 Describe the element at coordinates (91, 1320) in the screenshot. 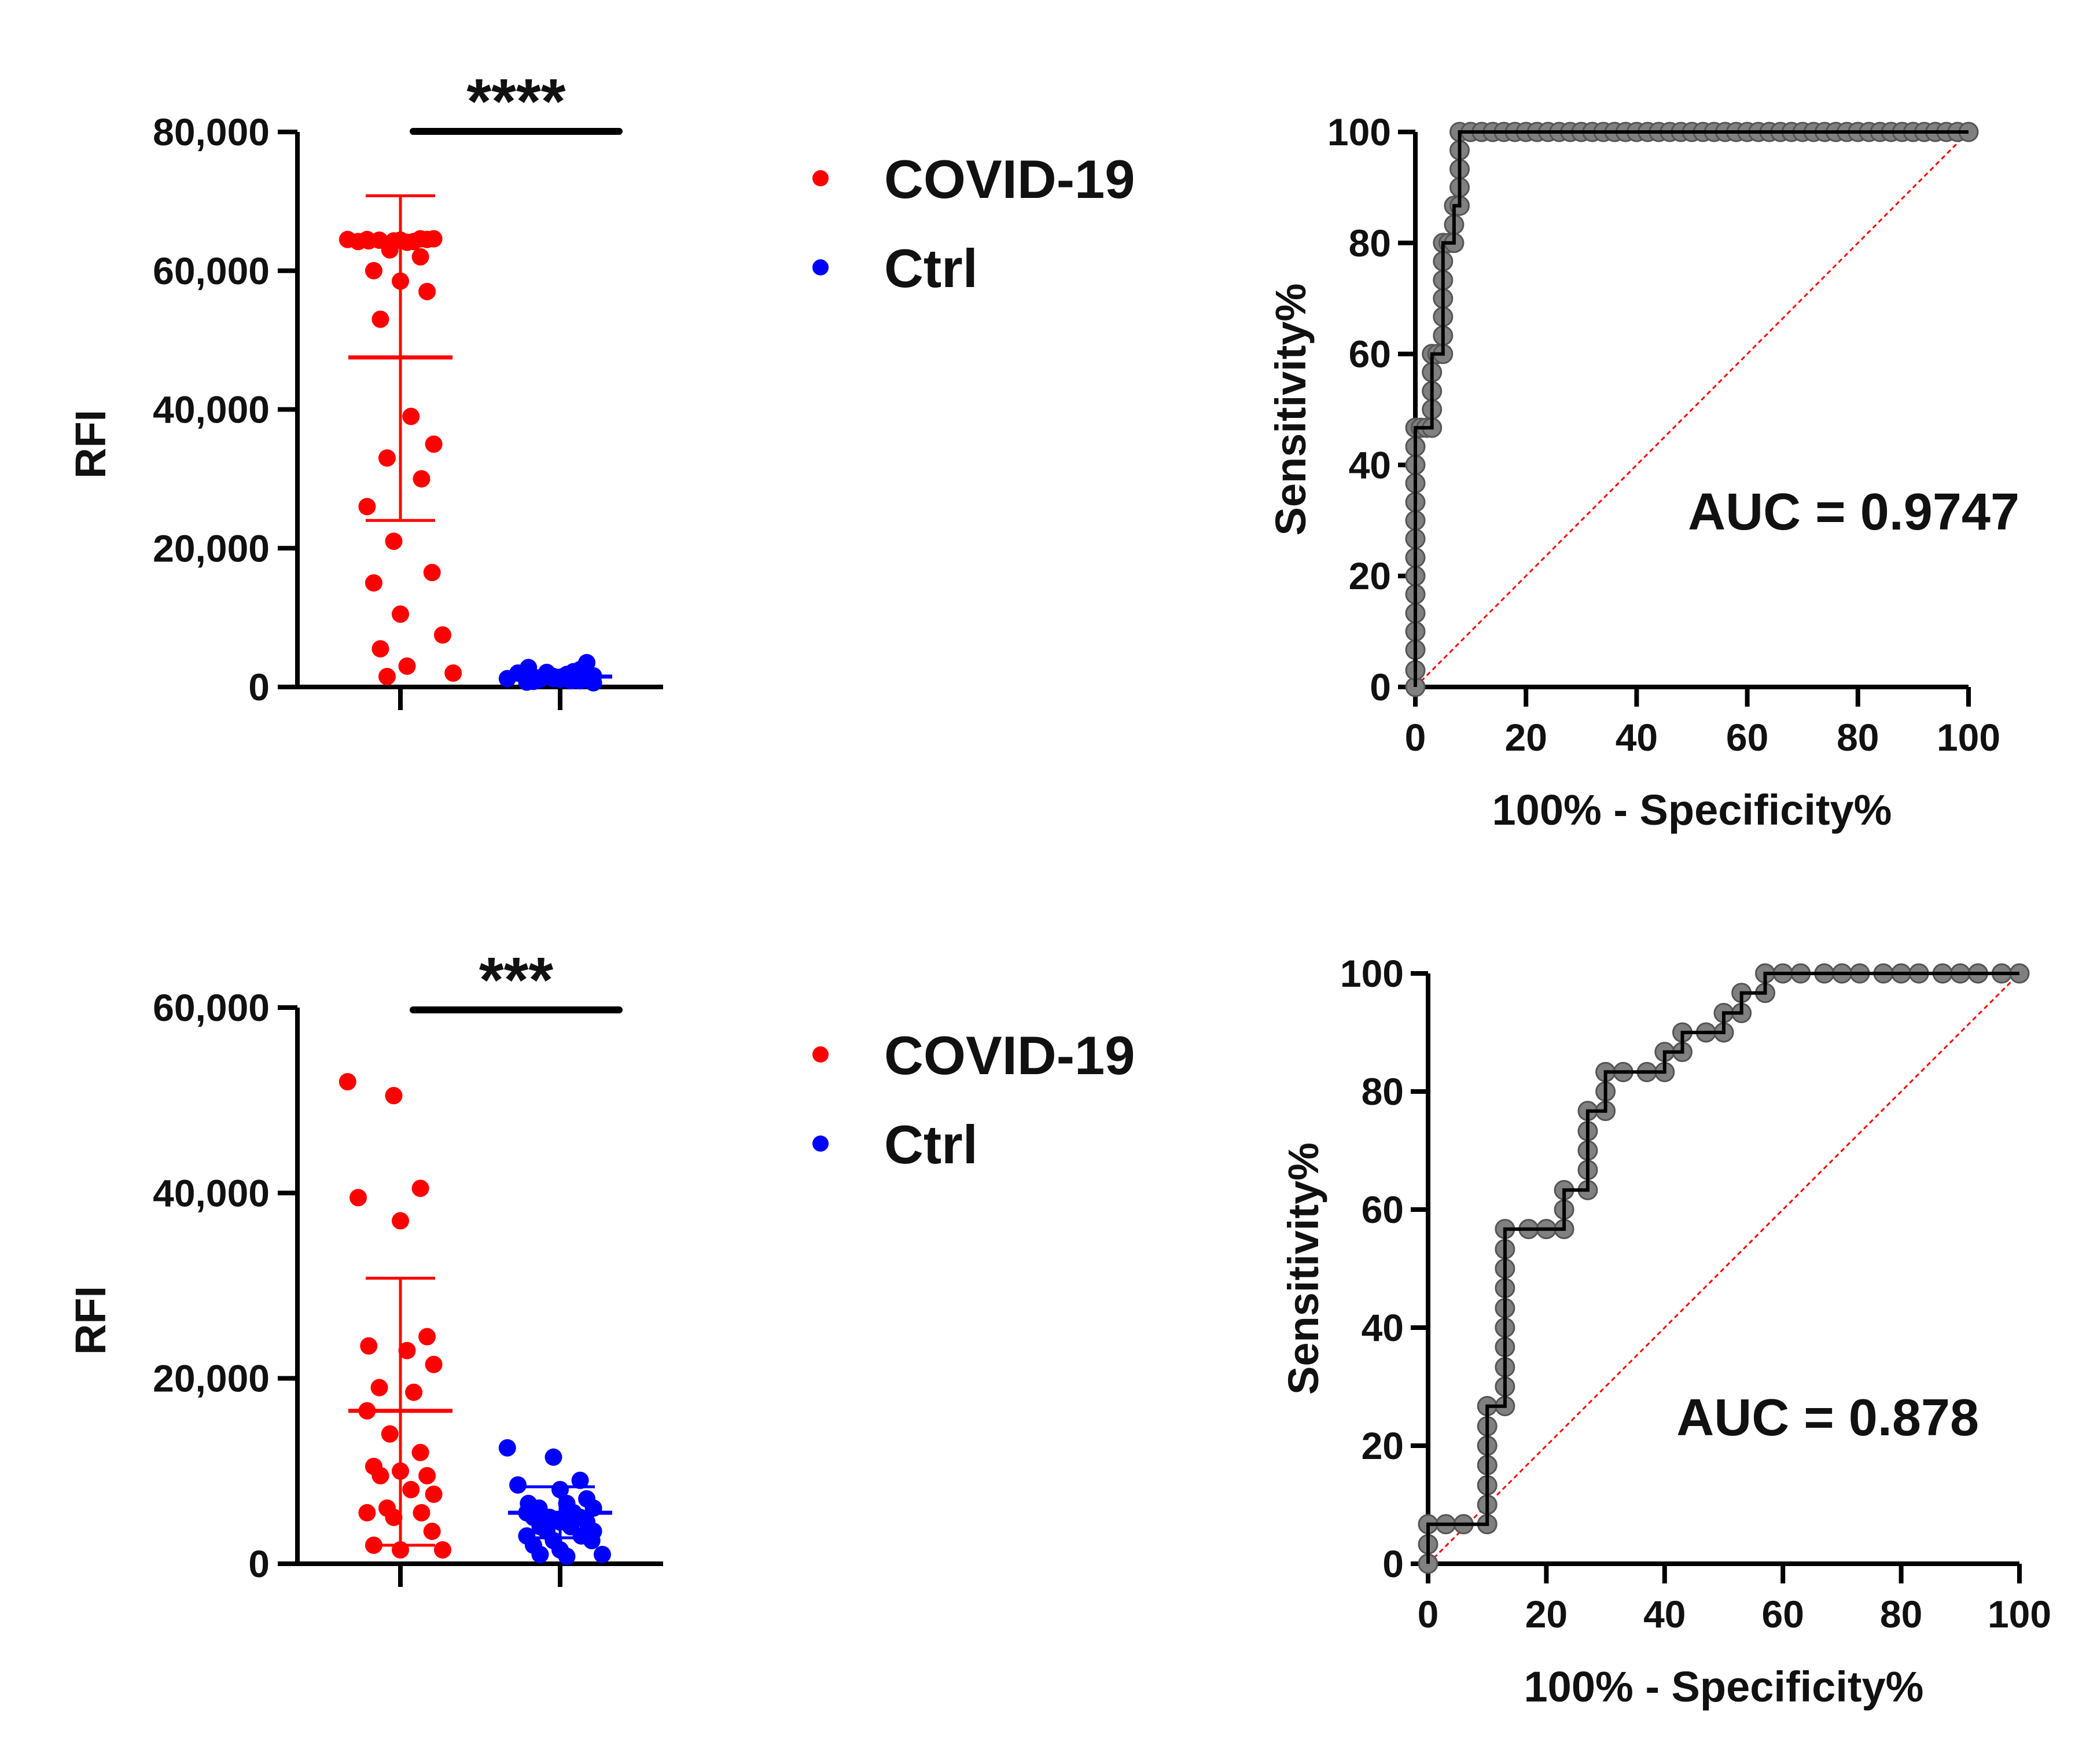

I see `y-axis-label: RFI` at that location.